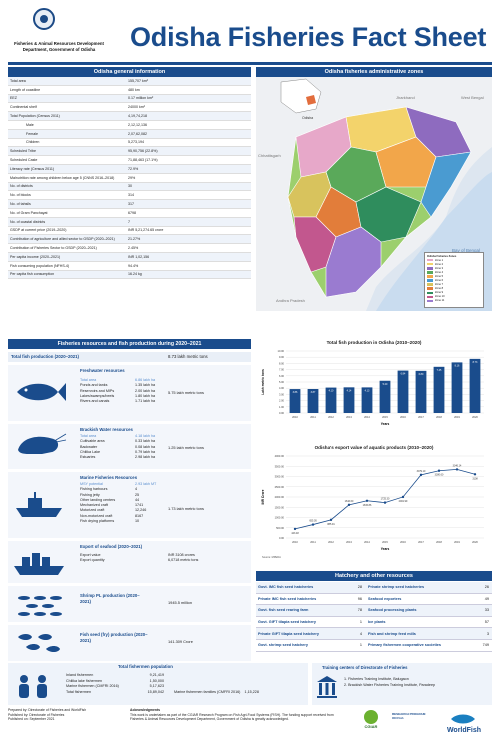 The height and width of the screenshot is (750, 500). What do you see at coordinates (181, 555) in the screenshot?
I see `export-value: INR 3108 crores` at bounding box center [181, 555].